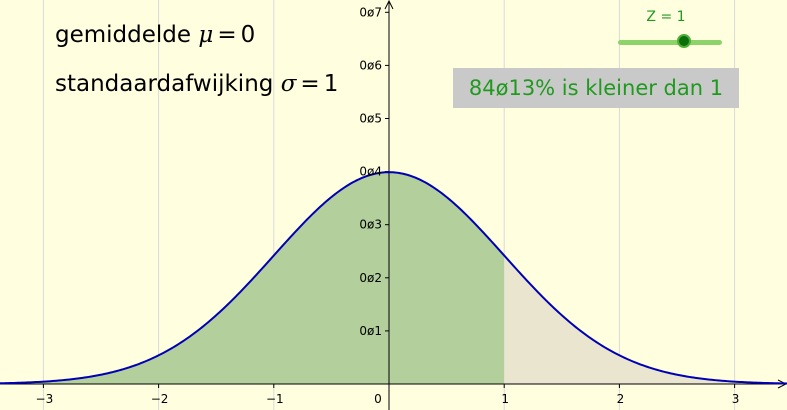 The height and width of the screenshot is (410, 787). I want to click on mean-equals: =, so click(227, 35).